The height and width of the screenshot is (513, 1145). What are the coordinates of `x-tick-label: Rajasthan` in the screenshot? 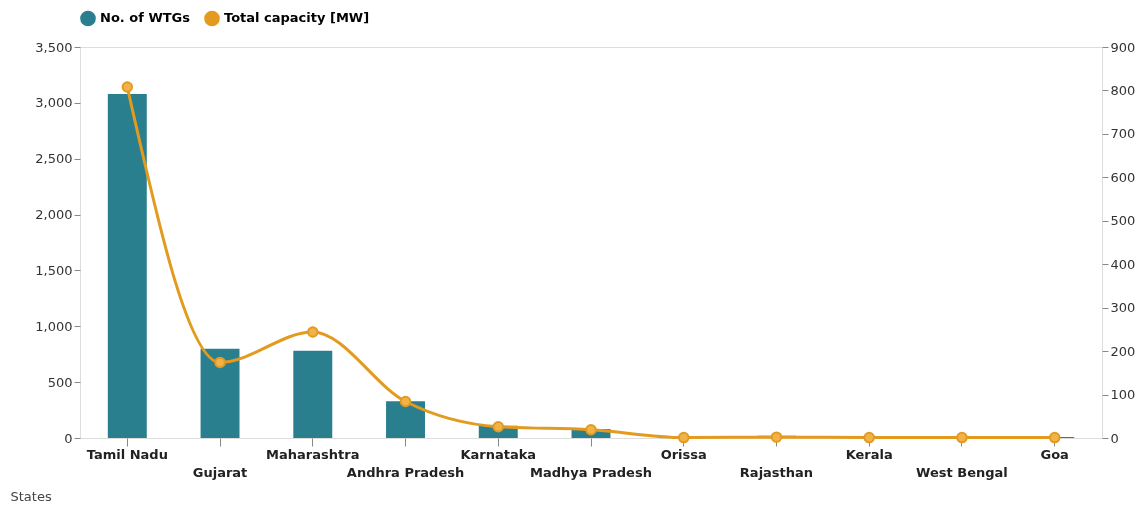 It's located at (776, 472).